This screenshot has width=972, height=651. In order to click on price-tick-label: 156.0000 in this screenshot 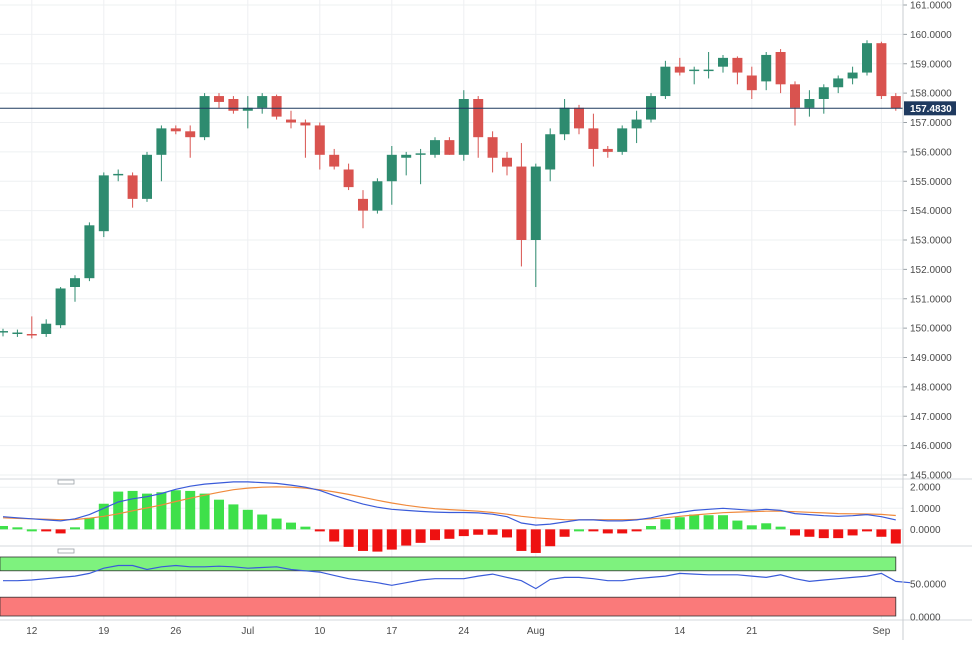, I will do `click(931, 152)`.